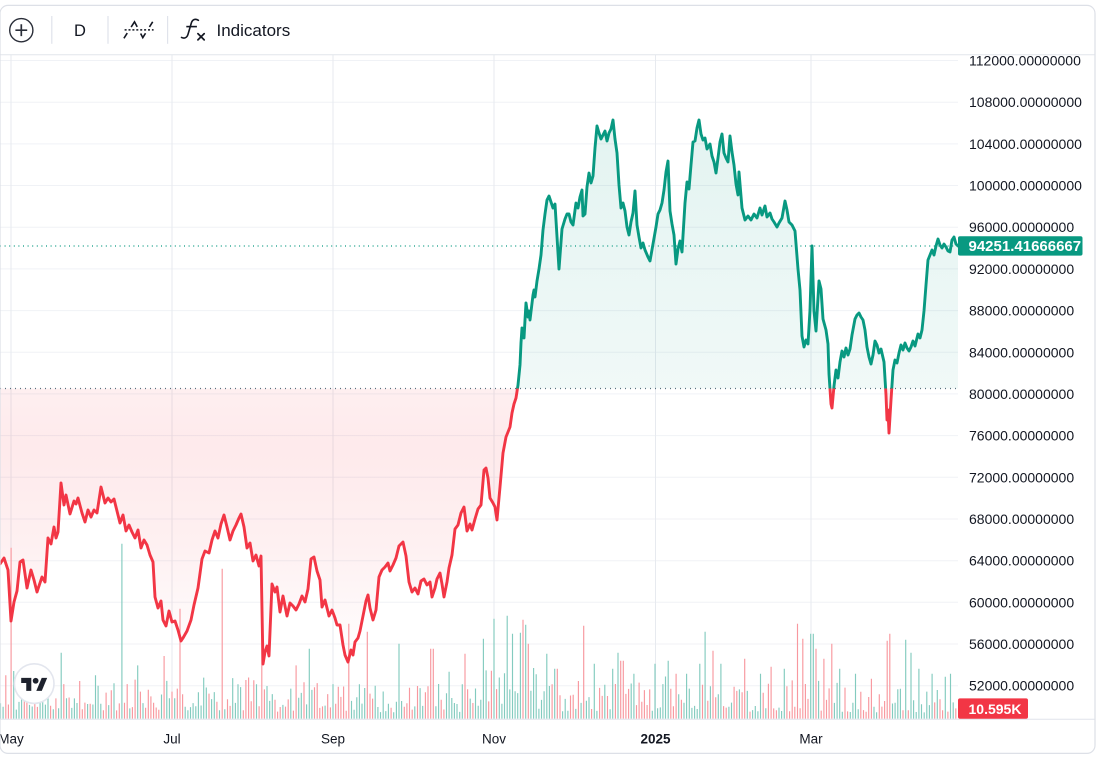 The image size is (1097, 763). I want to click on svg-text: Jul, so click(171, 739).